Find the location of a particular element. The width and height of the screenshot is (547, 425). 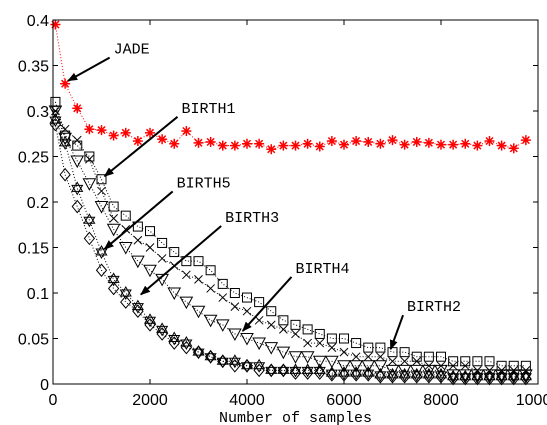

x-tick-label: 0 is located at coordinates (53, 400).